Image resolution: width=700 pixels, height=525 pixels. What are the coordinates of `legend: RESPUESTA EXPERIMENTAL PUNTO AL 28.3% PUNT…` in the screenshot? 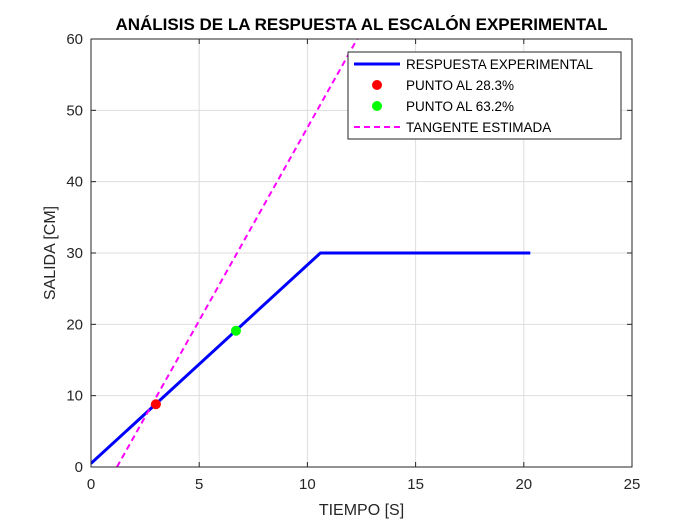 It's located at (484, 95).